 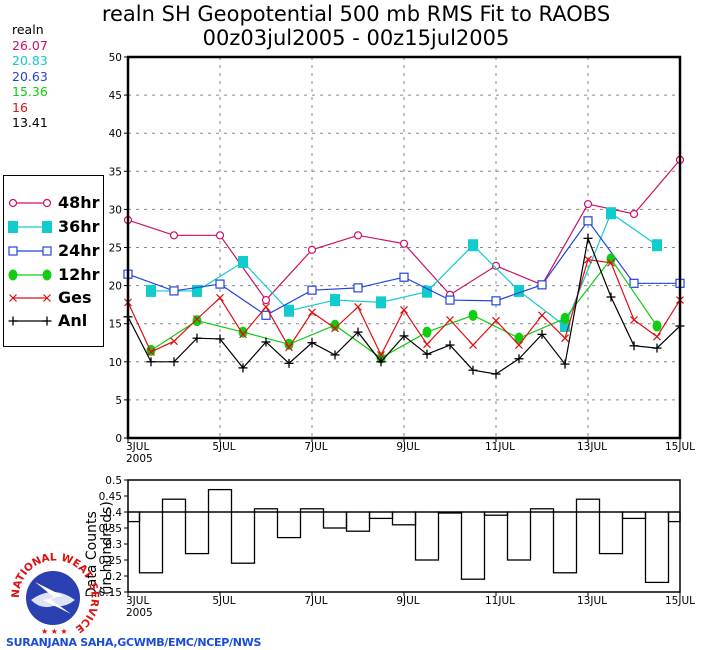 What do you see at coordinates (118, 401) in the screenshot?
I see `y-tick-label: 5` at bounding box center [118, 401].